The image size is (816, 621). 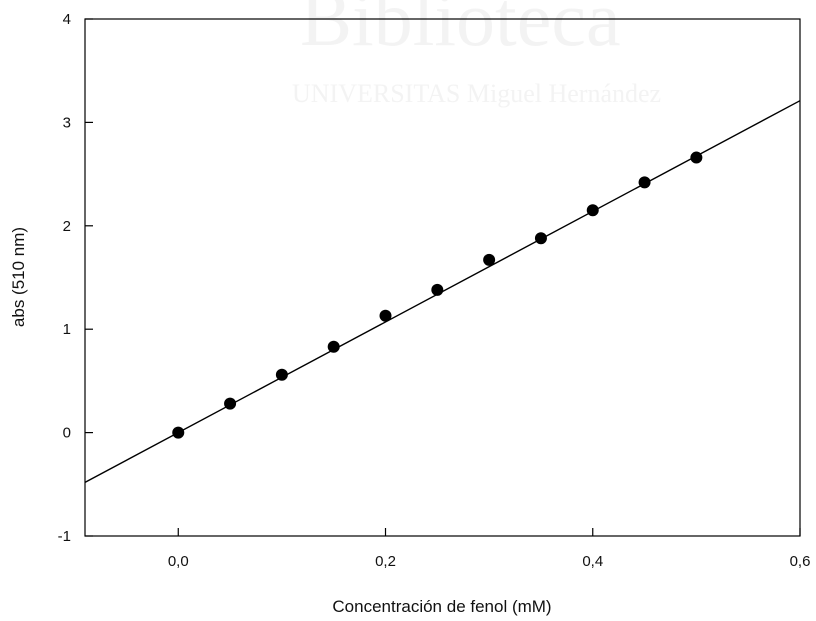 What do you see at coordinates (64, 536) in the screenshot?
I see `y-tick-label: -1` at bounding box center [64, 536].